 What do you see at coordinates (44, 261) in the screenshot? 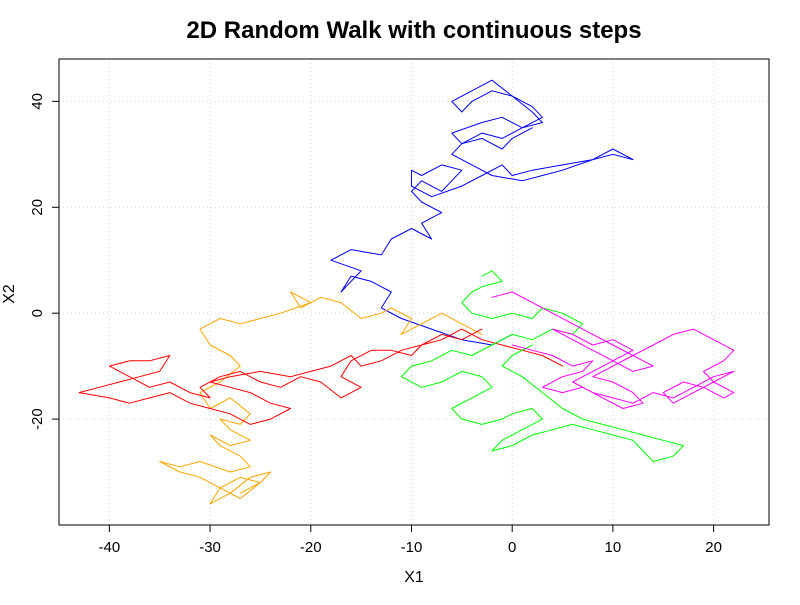
I see `y-axis: -20 0 20 40` at bounding box center [44, 261].